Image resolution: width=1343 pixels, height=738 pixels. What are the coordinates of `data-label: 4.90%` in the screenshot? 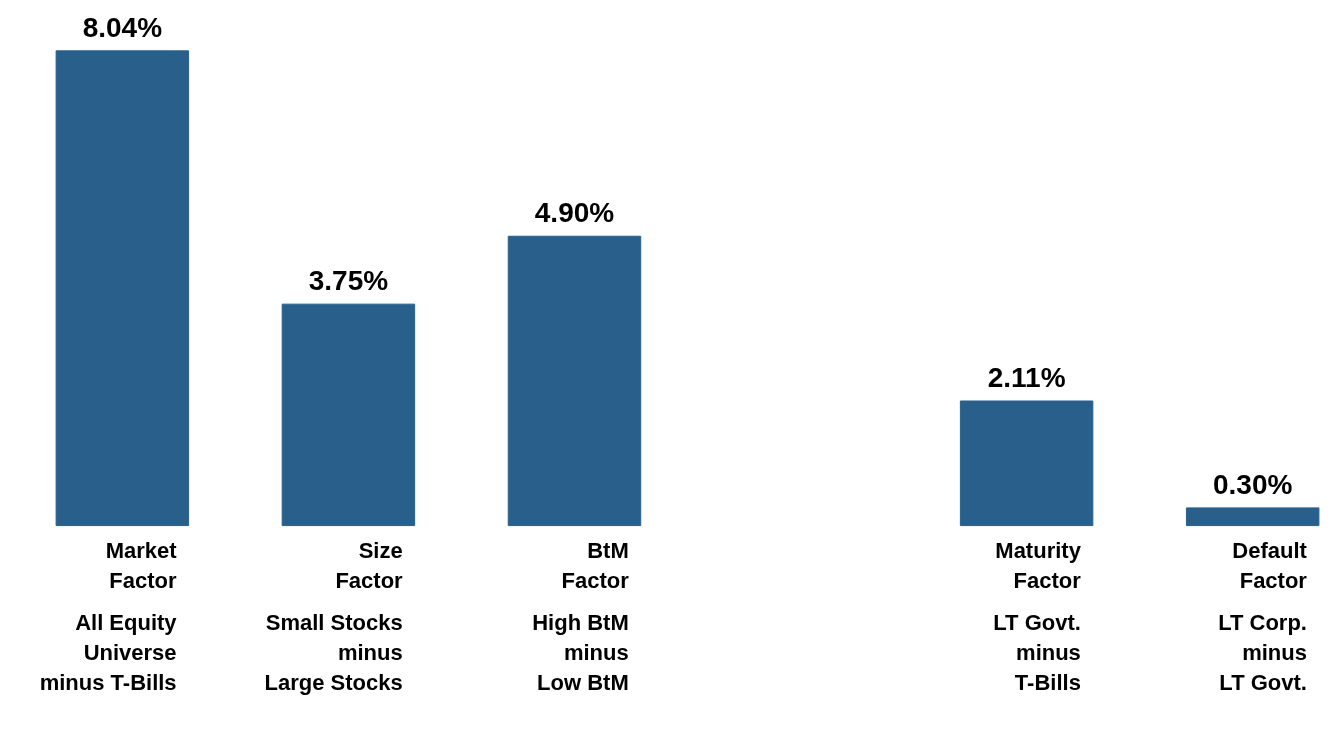 It's located at (574, 213).